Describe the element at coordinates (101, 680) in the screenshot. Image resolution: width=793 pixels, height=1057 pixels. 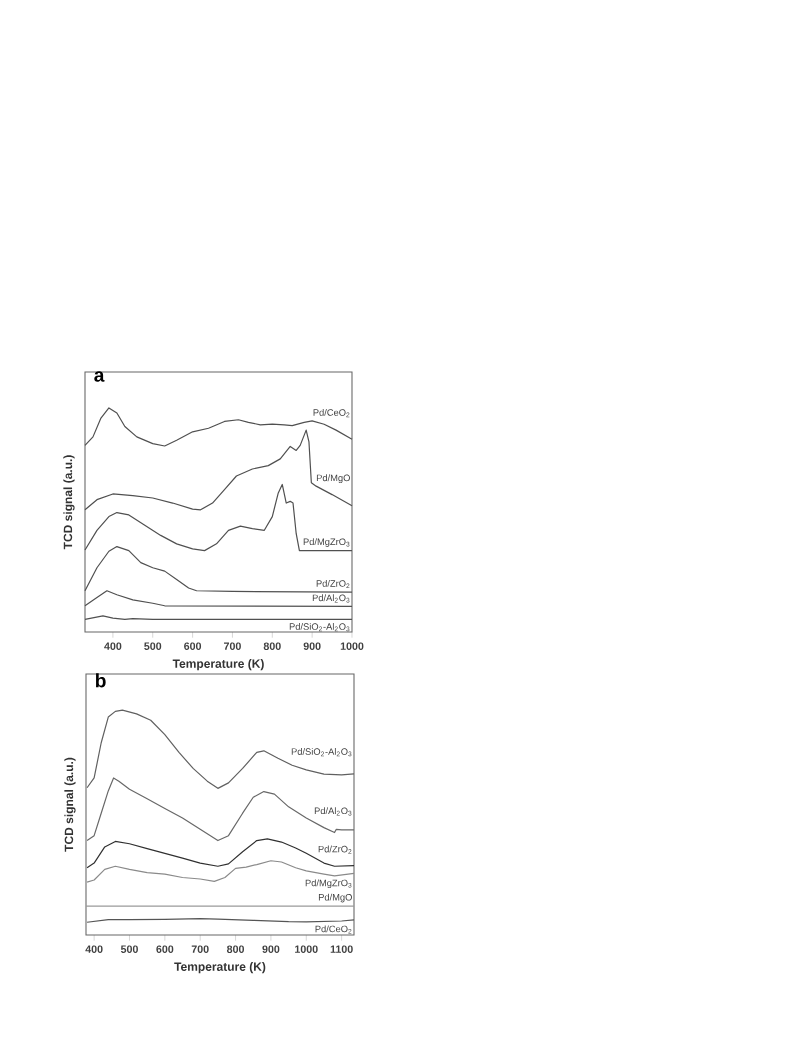
I see `chart-title: b` at that location.